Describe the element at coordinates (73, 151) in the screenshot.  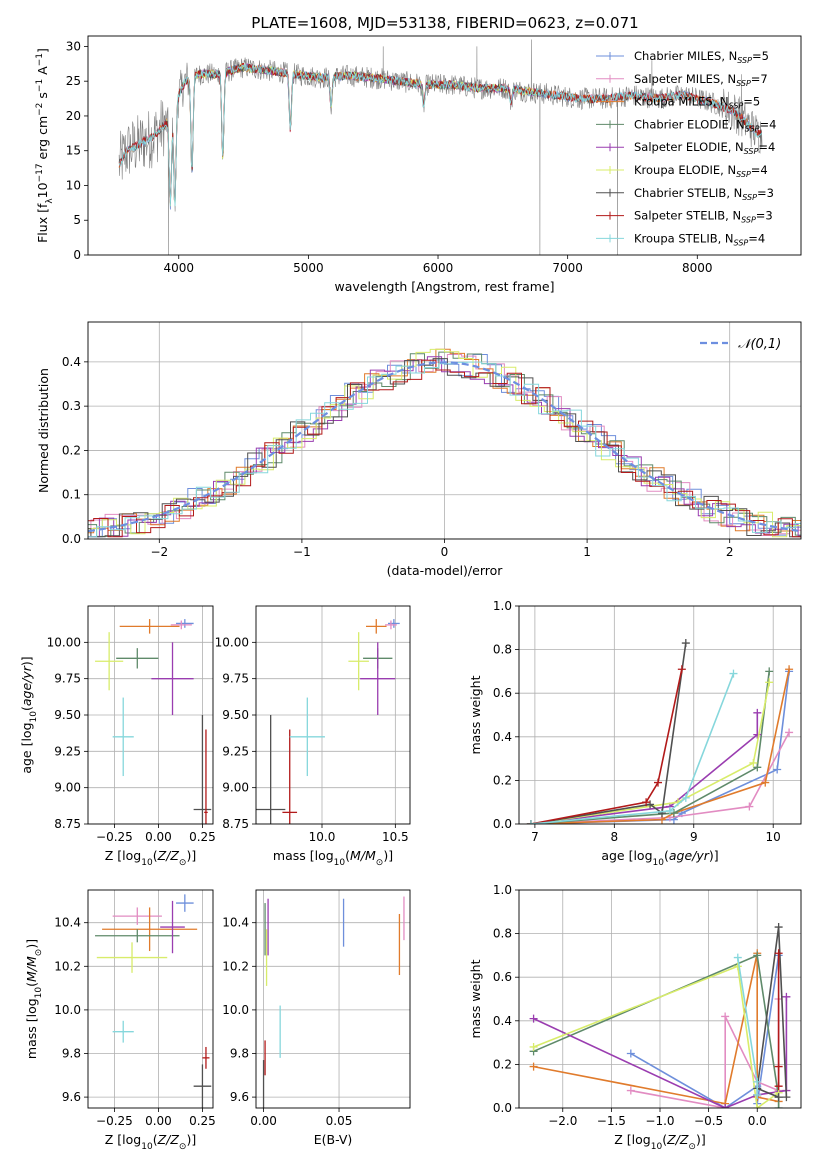
I see `y-tick-label: 15` at that location.